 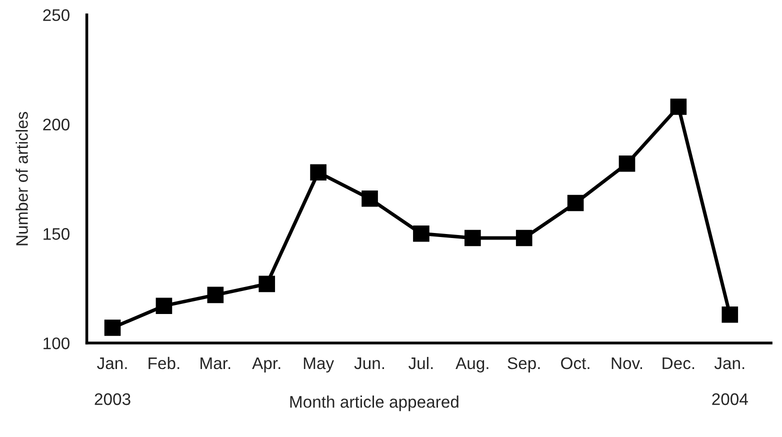 What do you see at coordinates (56, 15) in the screenshot?
I see `y-tick-label: 250` at bounding box center [56, 15].